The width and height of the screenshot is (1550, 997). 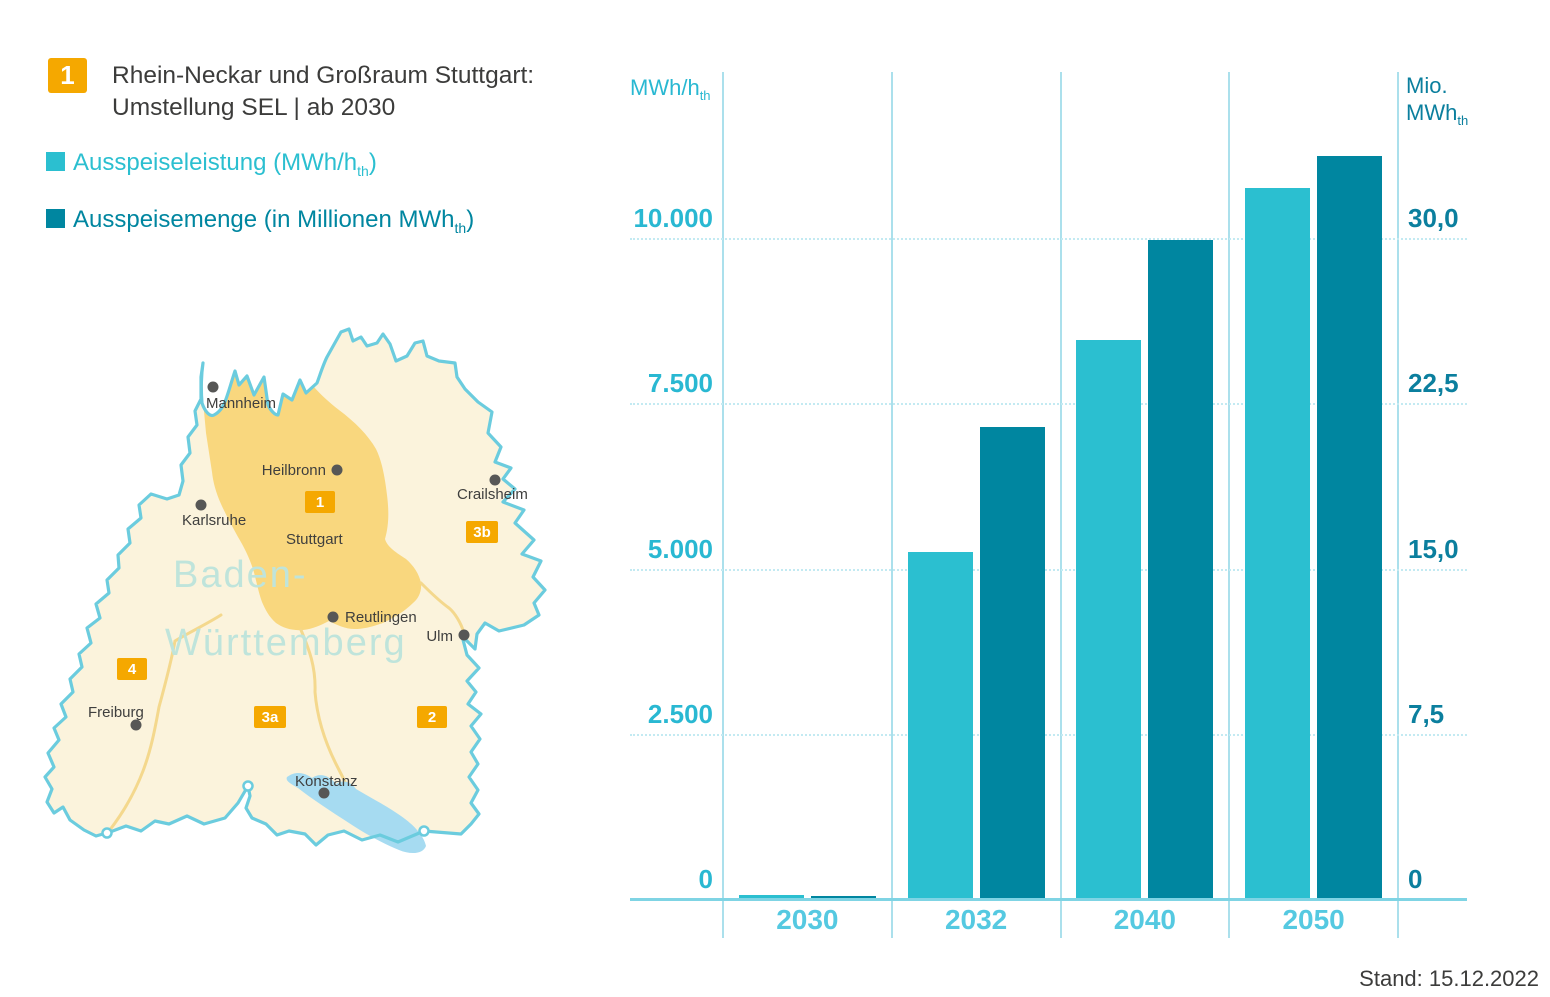 I want to click on left-axis-tick-label: 7.500, so click(x=680, y=383).